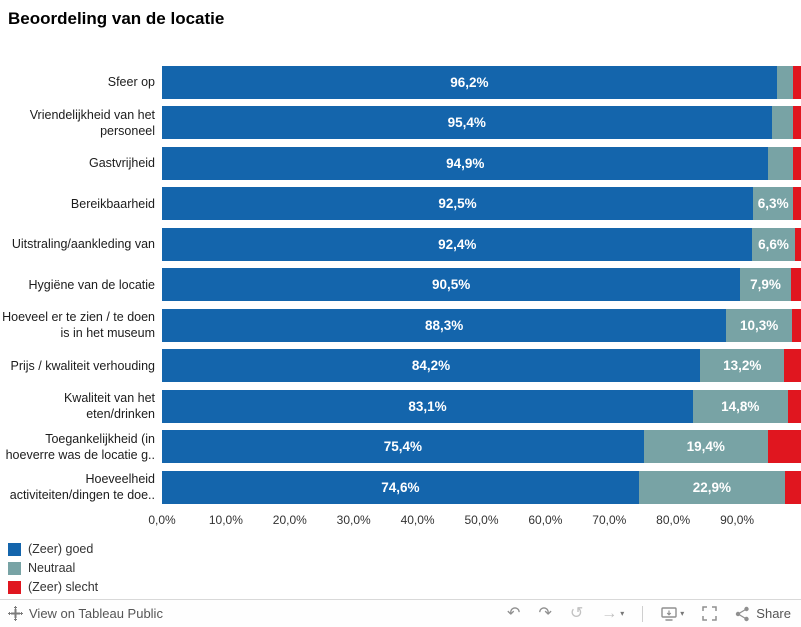 Image resolution: width=801 pixels, height=627 pixels. I want to click on stacked-bar: 74,6% 22,9%, so click(481, 487).